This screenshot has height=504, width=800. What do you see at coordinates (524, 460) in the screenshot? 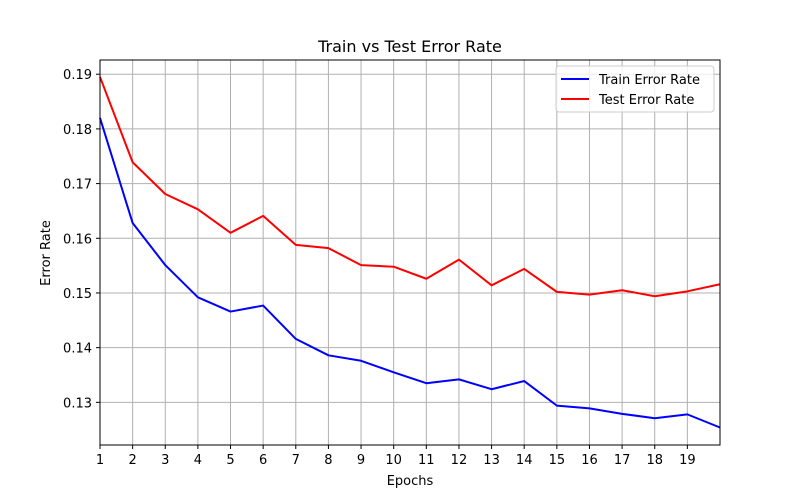
I see `x-tick-label: 14` at bounding box center [524, 460].